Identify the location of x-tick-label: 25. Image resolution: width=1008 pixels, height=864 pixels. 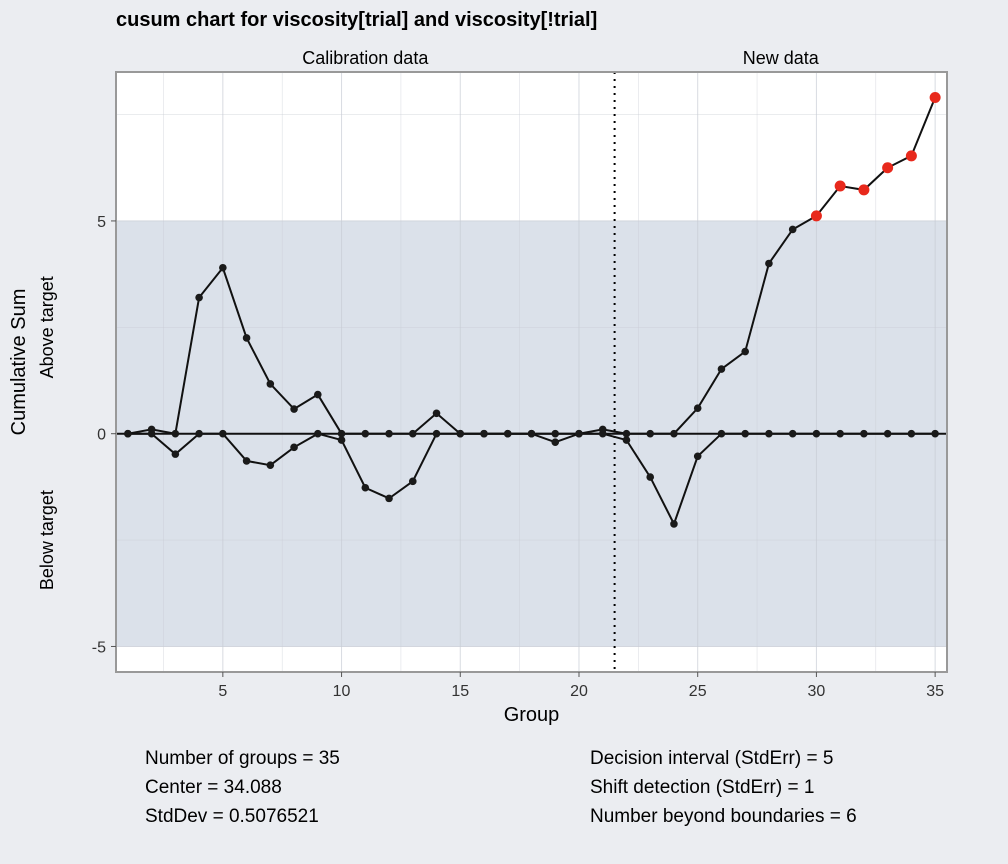
(698, 691).